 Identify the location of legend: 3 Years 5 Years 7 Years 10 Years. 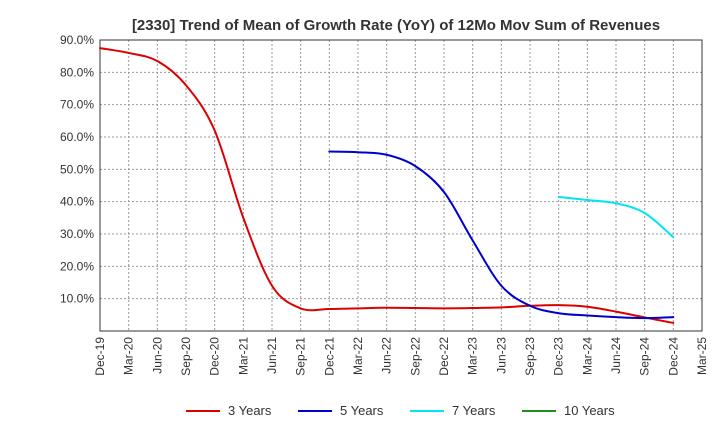
(400, 410).